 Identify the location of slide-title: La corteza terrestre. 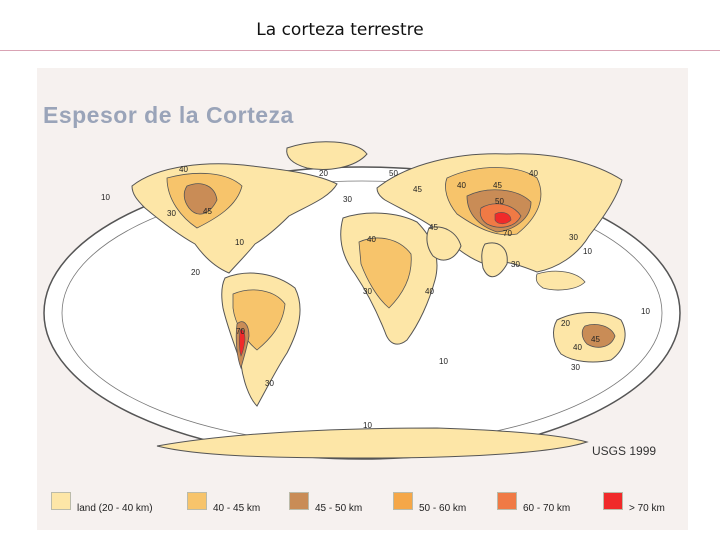
(340, 30).